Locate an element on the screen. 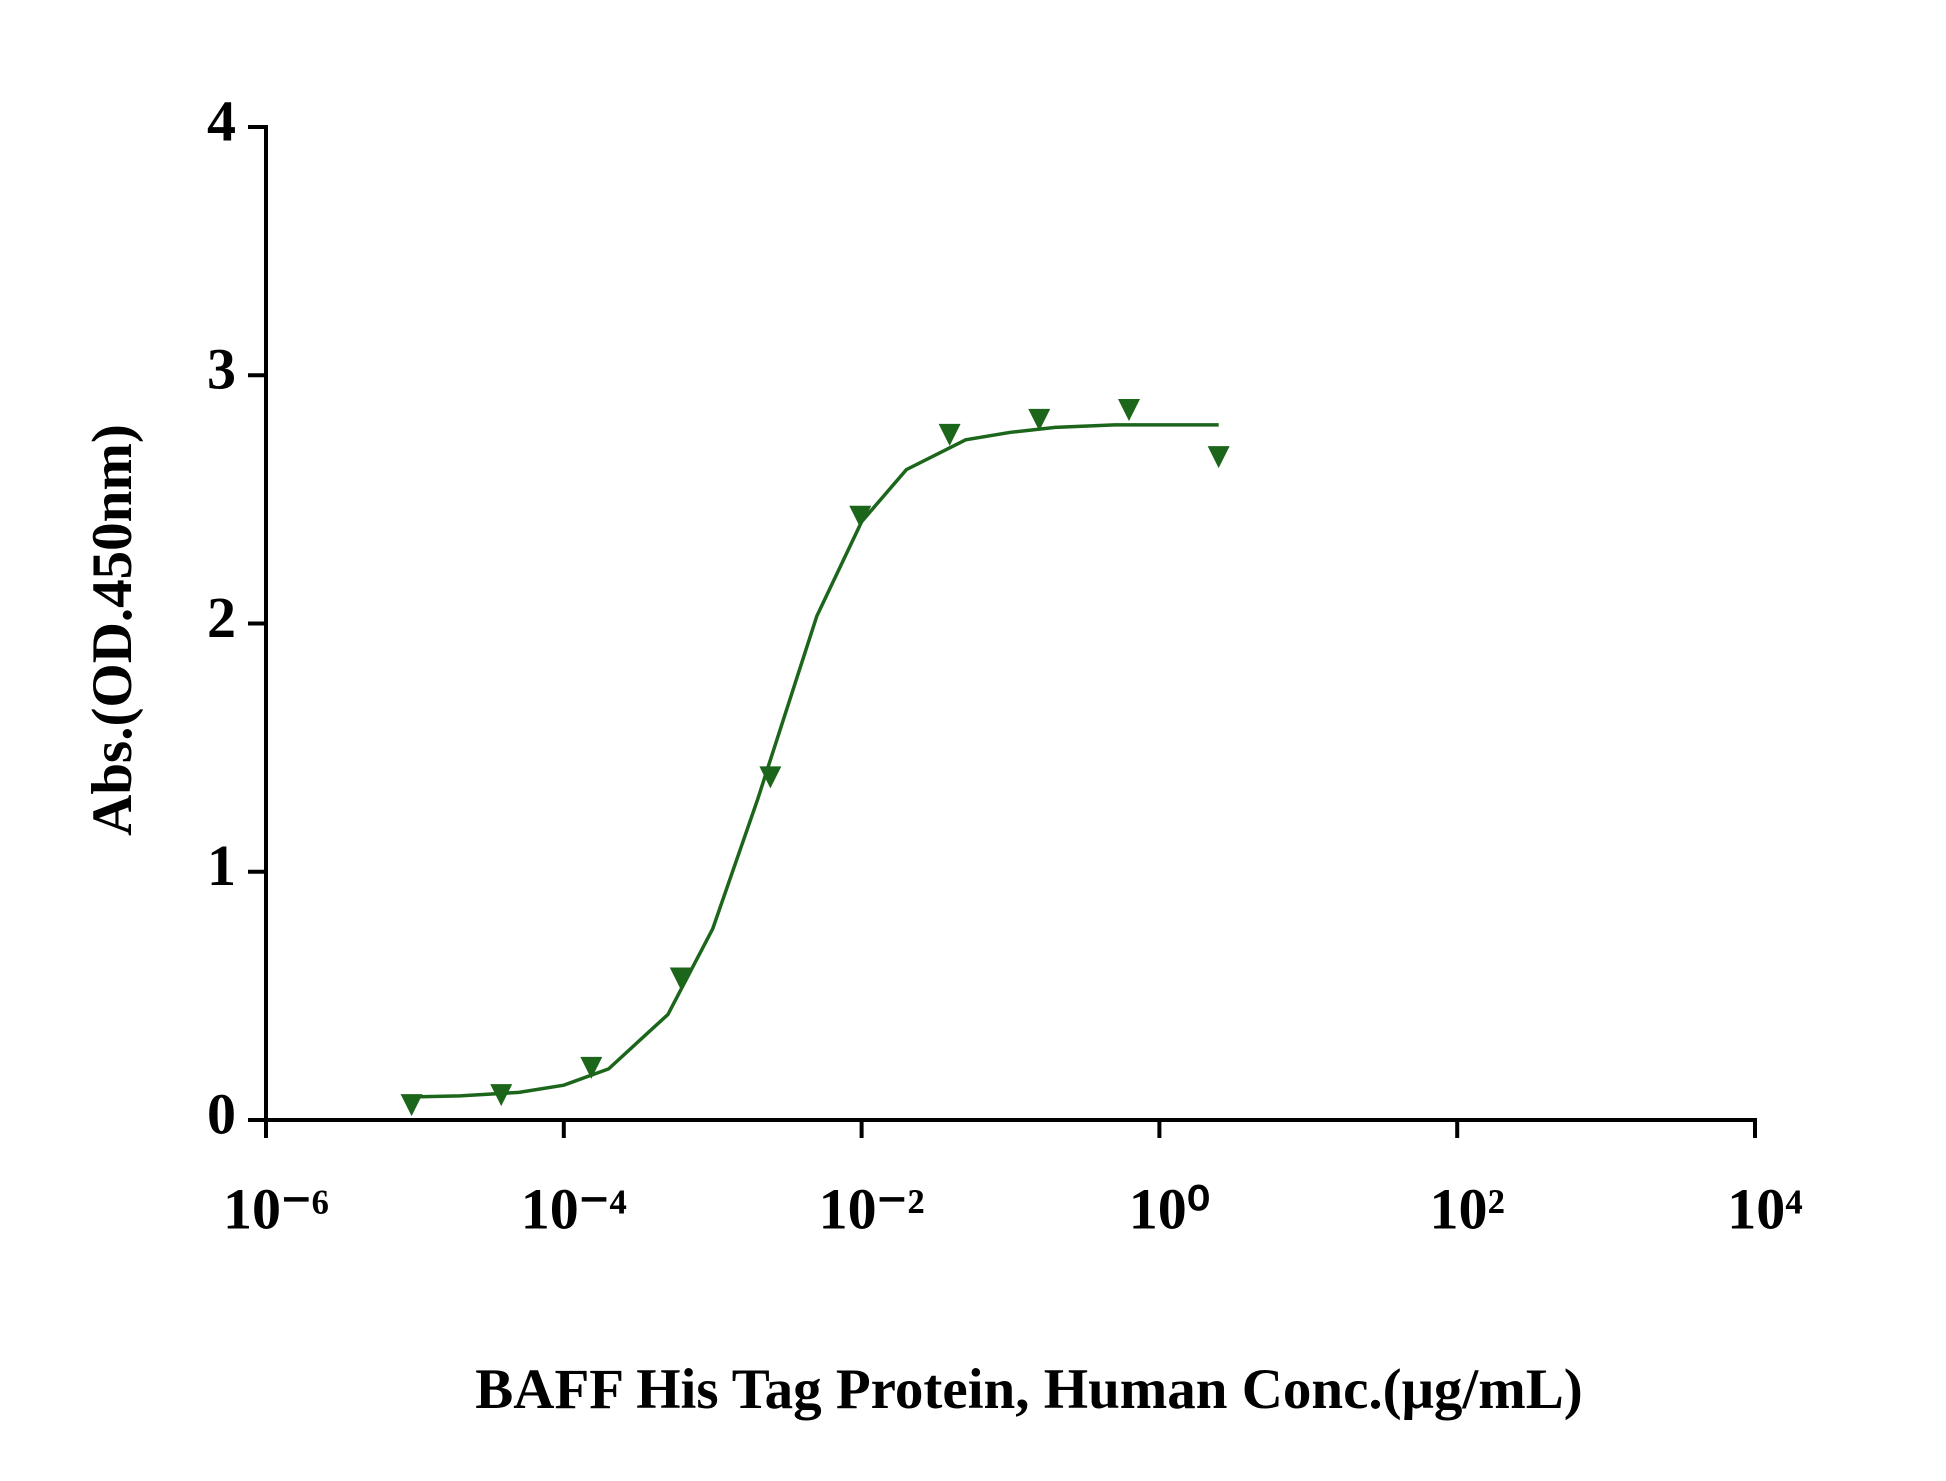 The width and height of the screenshot is (1946, 1481). y-axis-title: Abs.(OD.450nm) is located at coordinates (112, 630).